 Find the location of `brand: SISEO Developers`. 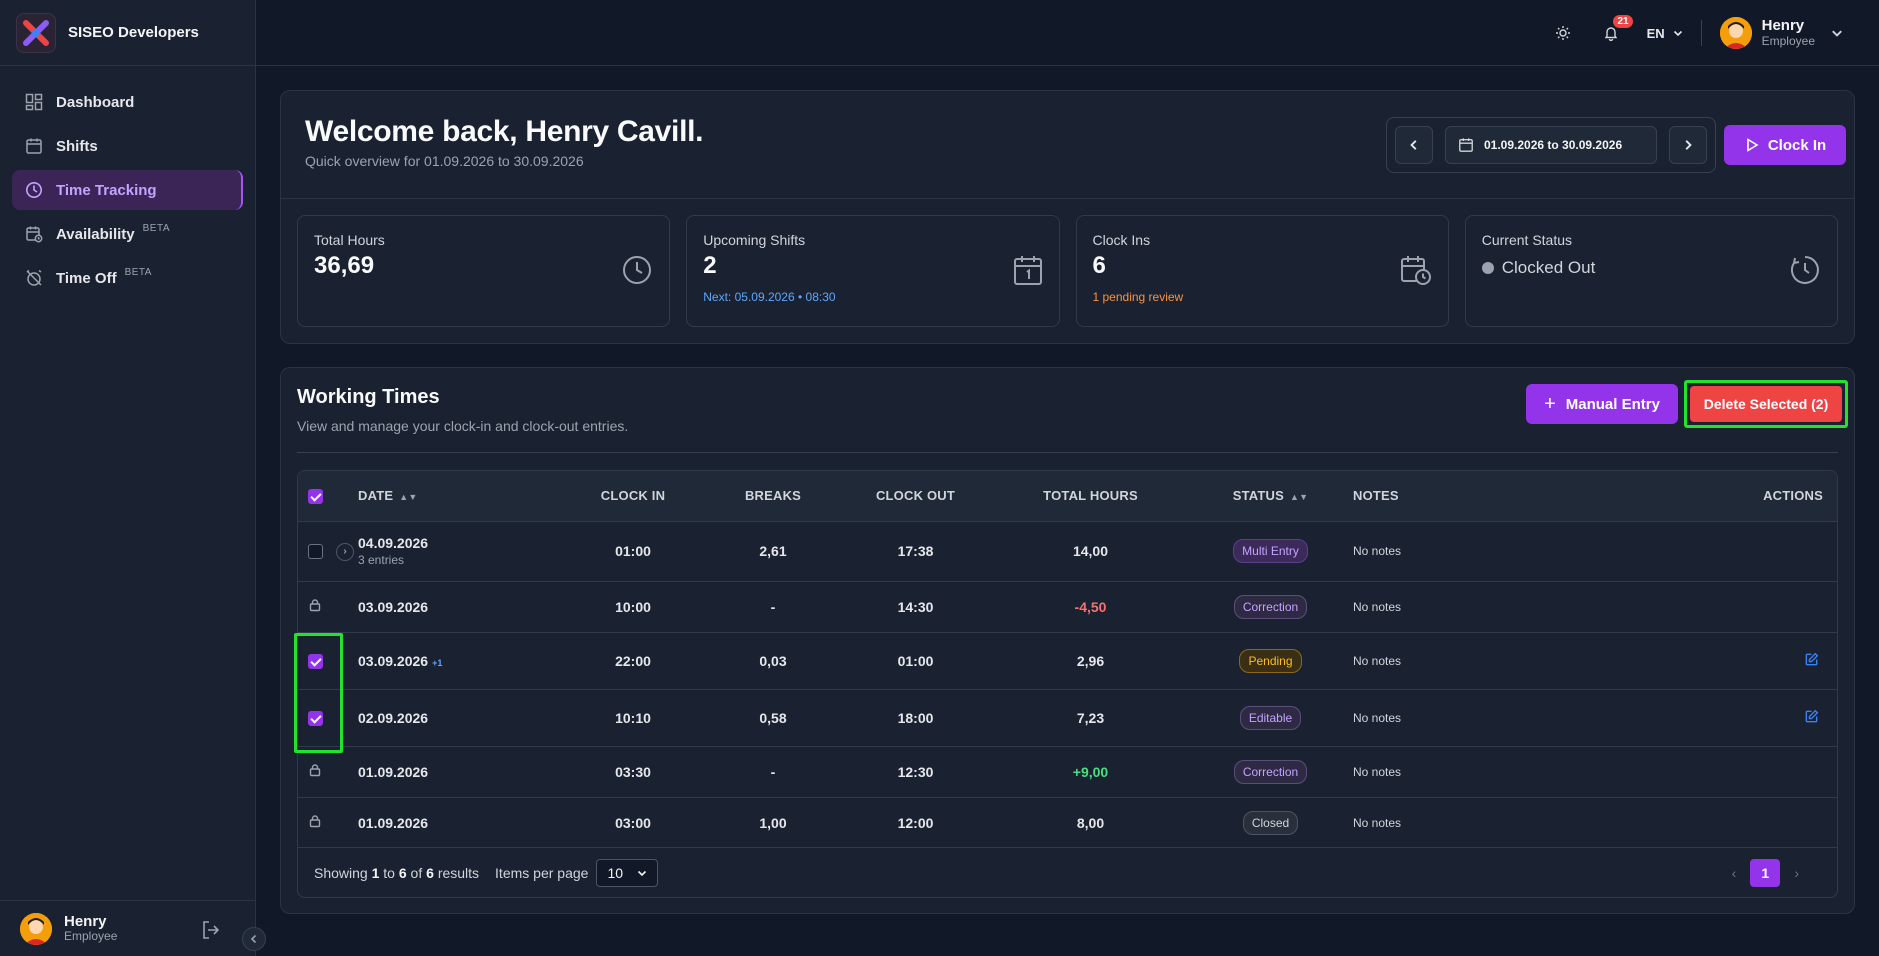

brand: SISEO Developers is located at coordinates (127, 33).